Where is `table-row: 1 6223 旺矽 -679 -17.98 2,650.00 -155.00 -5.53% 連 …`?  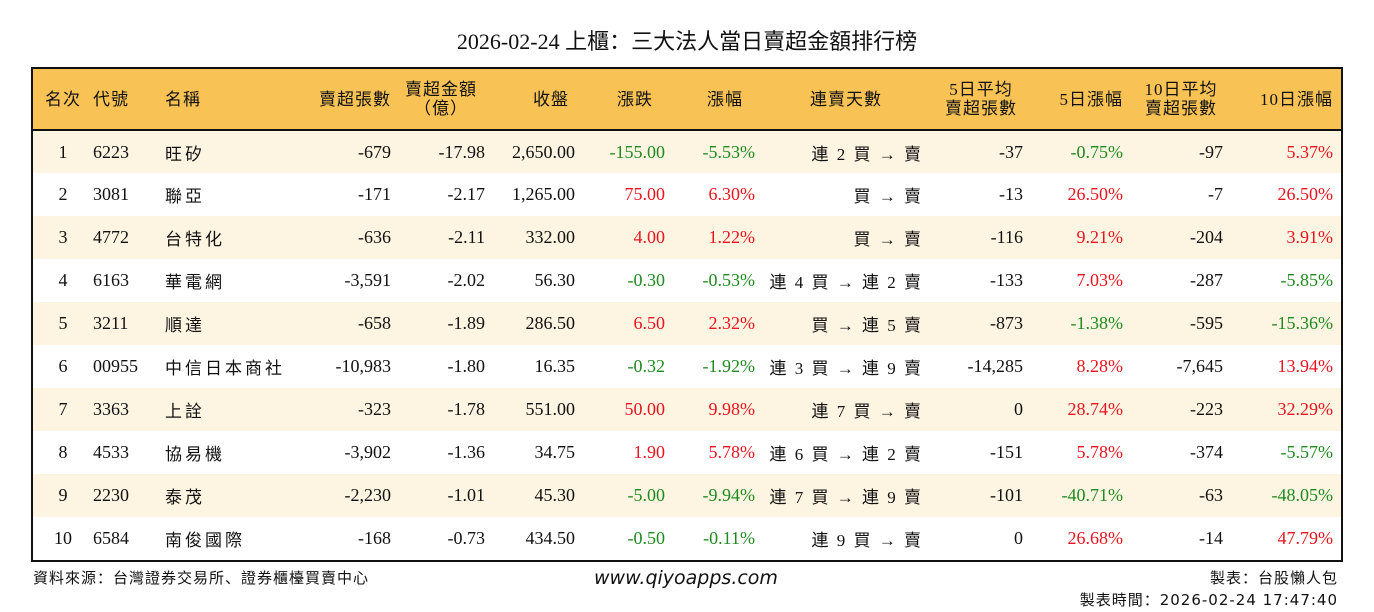
table-row: 1 6223 旺矽 -679 -17.98 2,650.00 -155.00 -5.53% 連 … is located at coordinates (687, 151).